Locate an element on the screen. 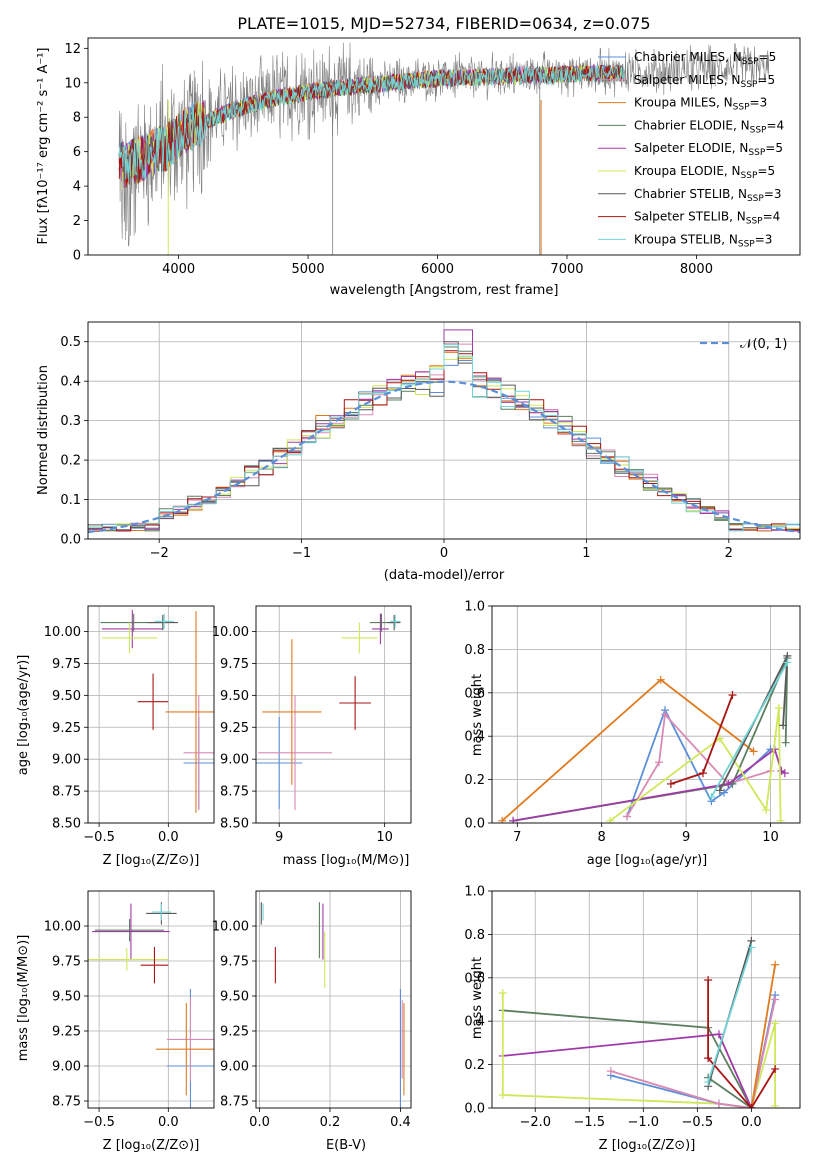 The height and width of the screenshot is (1170, 819). x-tick-label: 4000 is located at coordinates (178, 269).